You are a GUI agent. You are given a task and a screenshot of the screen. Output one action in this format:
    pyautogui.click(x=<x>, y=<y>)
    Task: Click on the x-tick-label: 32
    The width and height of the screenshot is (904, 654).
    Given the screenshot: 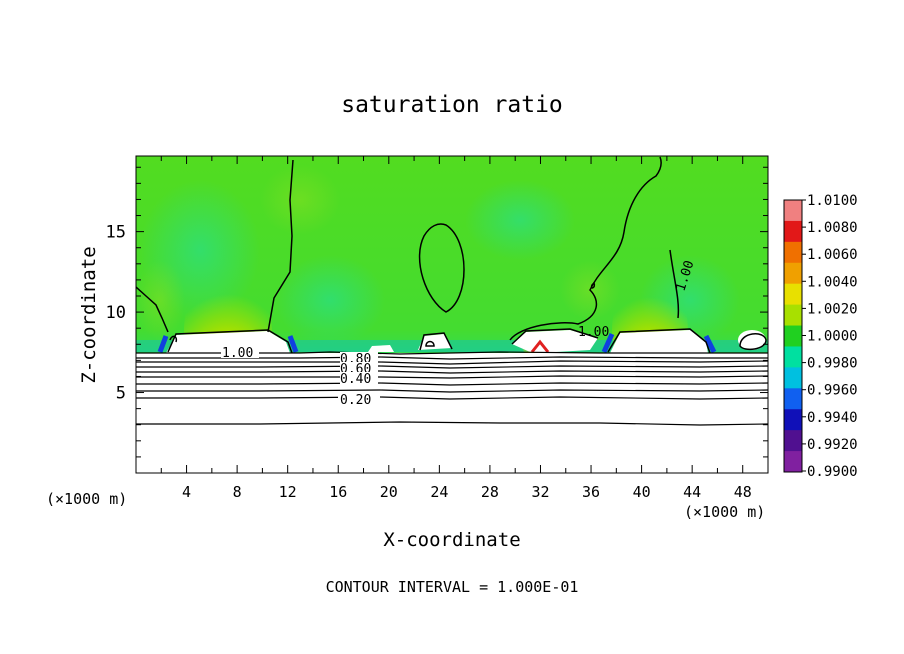 What is the action you would take?
    pyautogui.click(x=540, y=492)
    